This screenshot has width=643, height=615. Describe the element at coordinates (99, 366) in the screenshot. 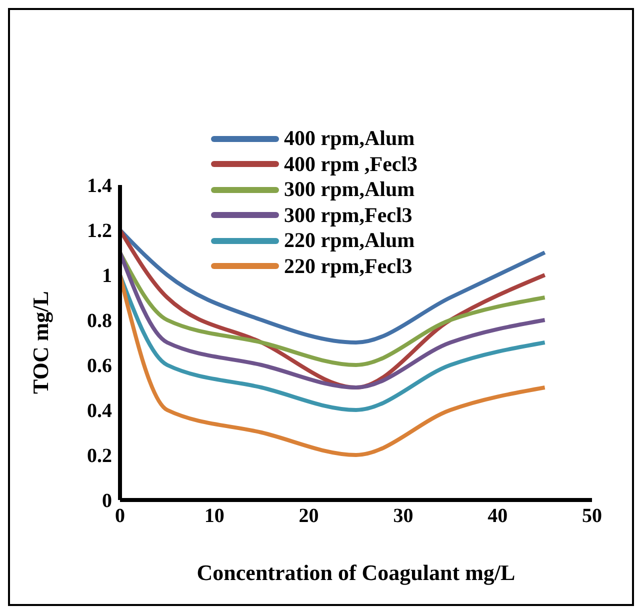

I see `y-tick-label: 0.6` at that location.